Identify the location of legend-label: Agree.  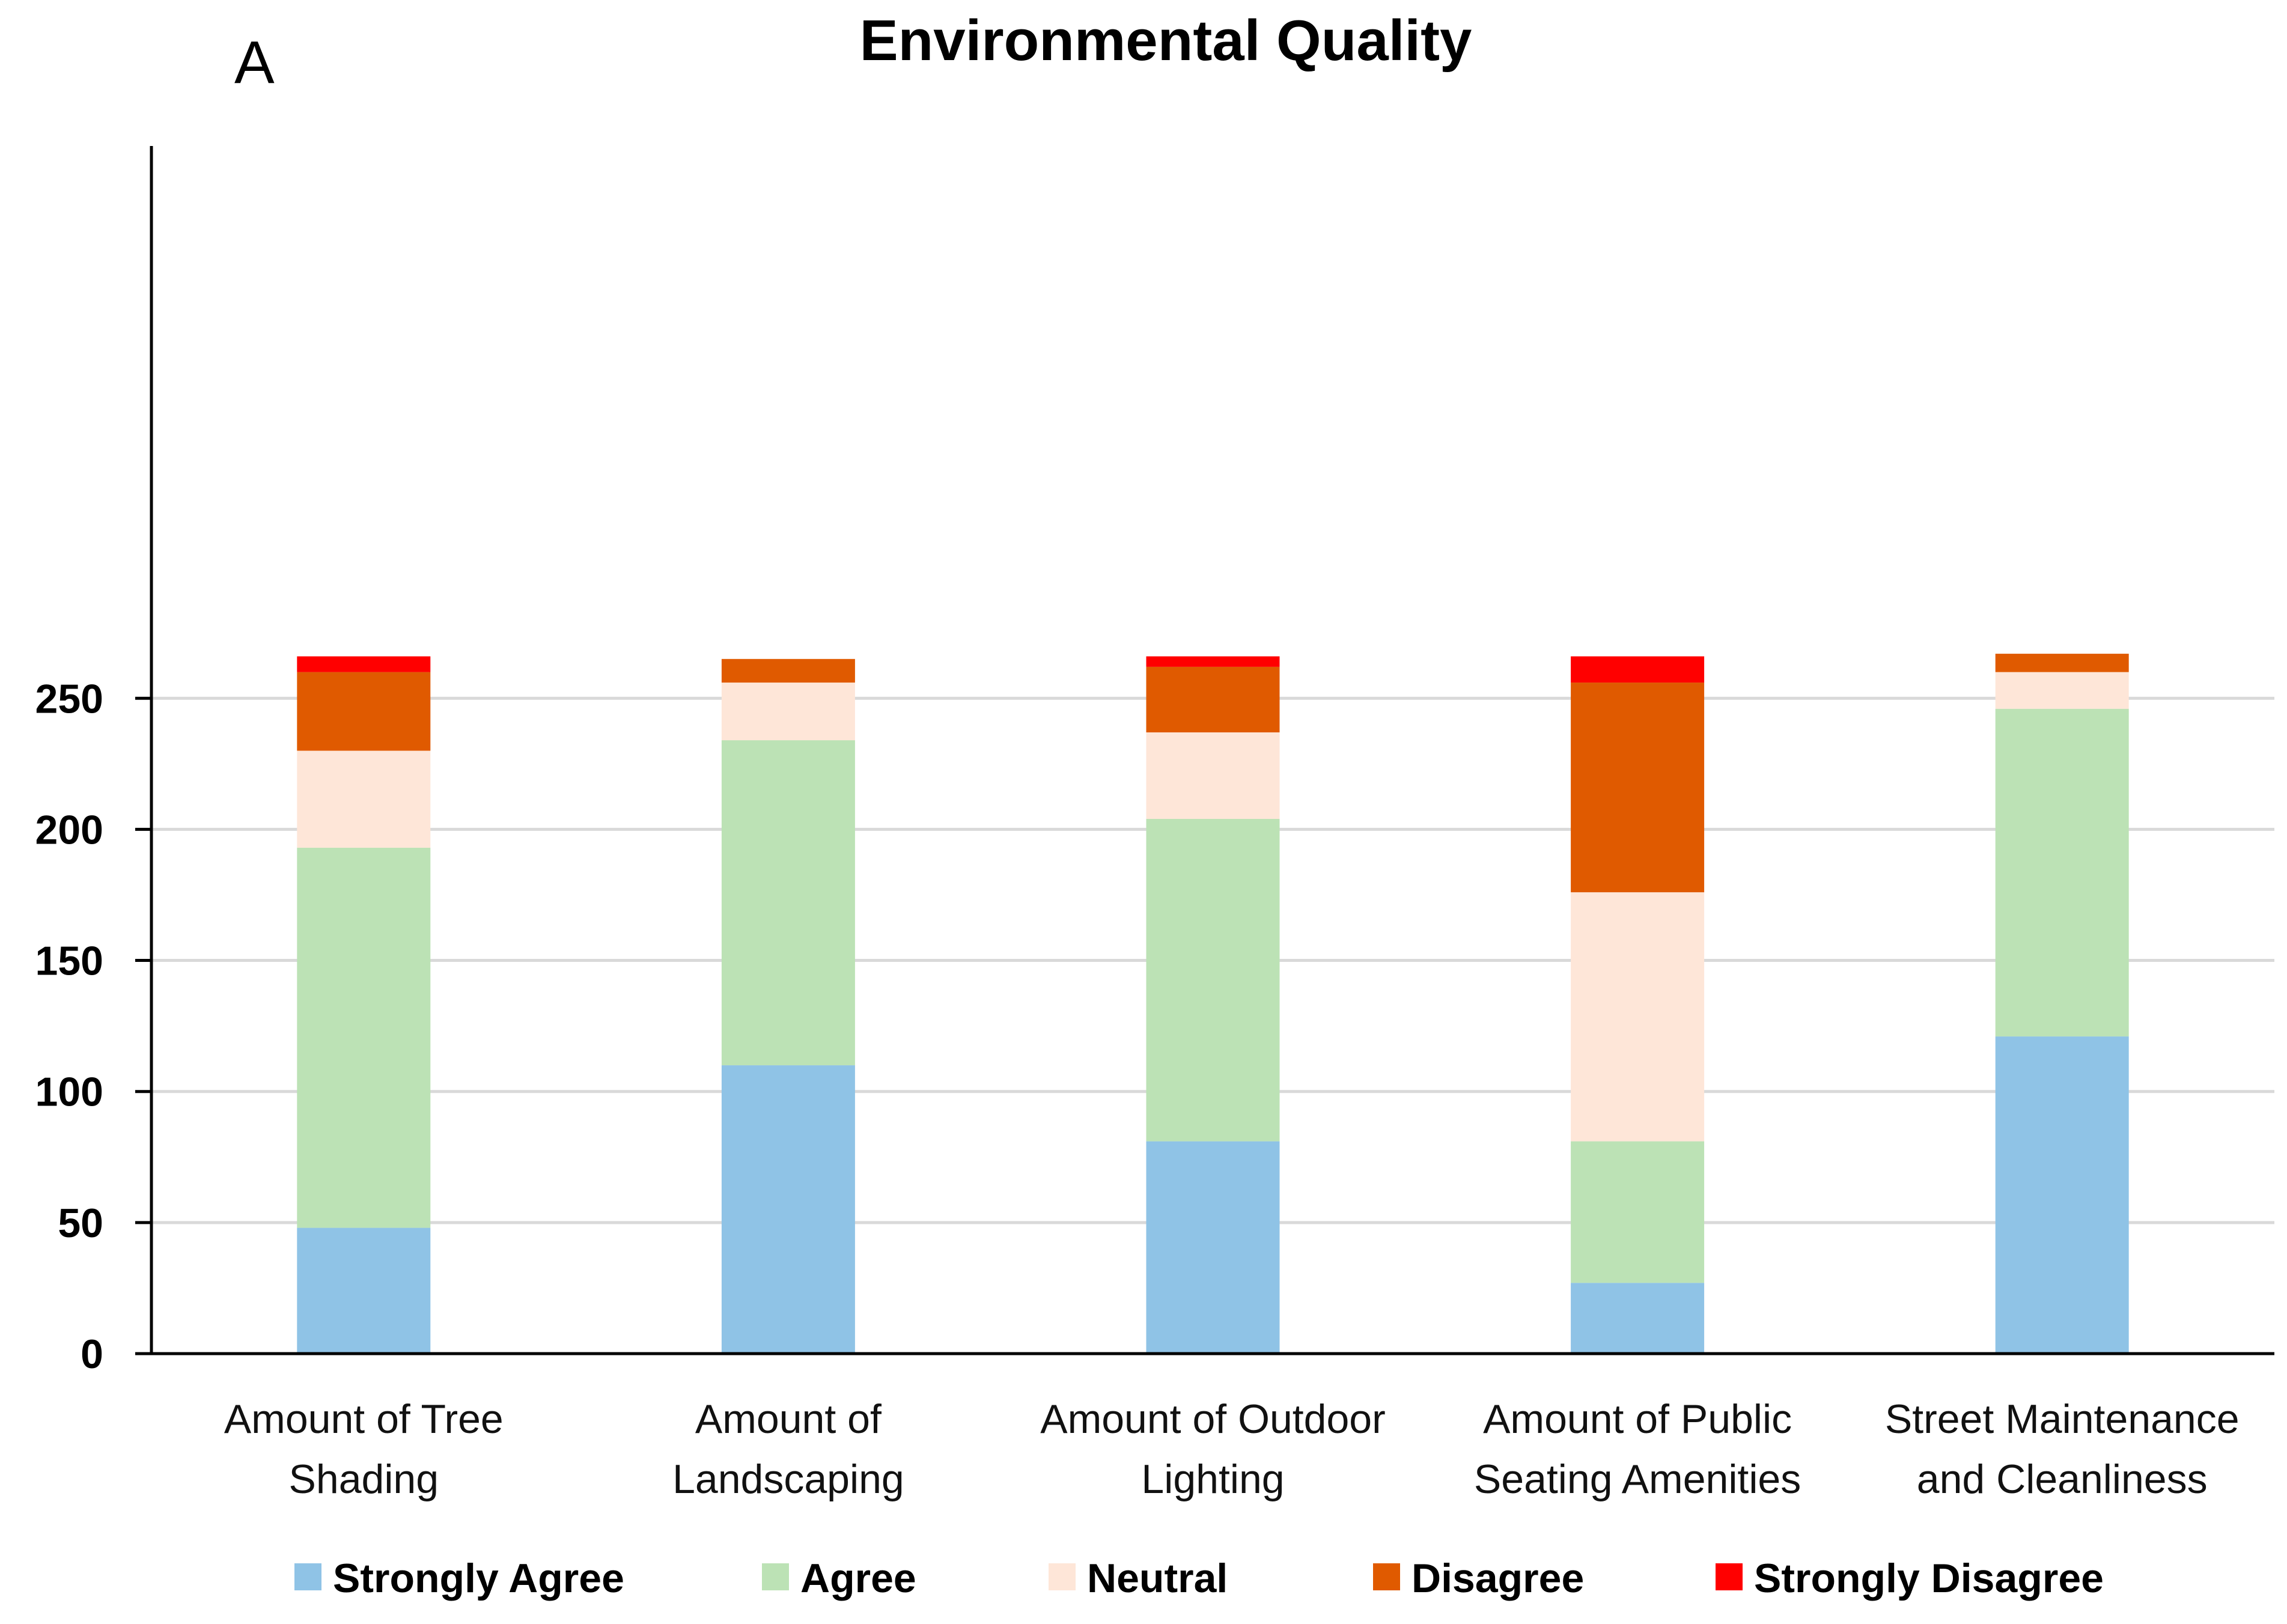
(858, 1578).